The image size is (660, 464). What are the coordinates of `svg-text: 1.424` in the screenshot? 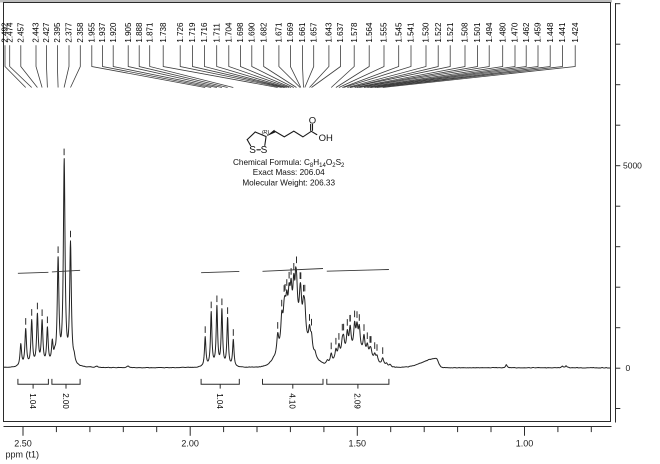 It's located at (575, 32).